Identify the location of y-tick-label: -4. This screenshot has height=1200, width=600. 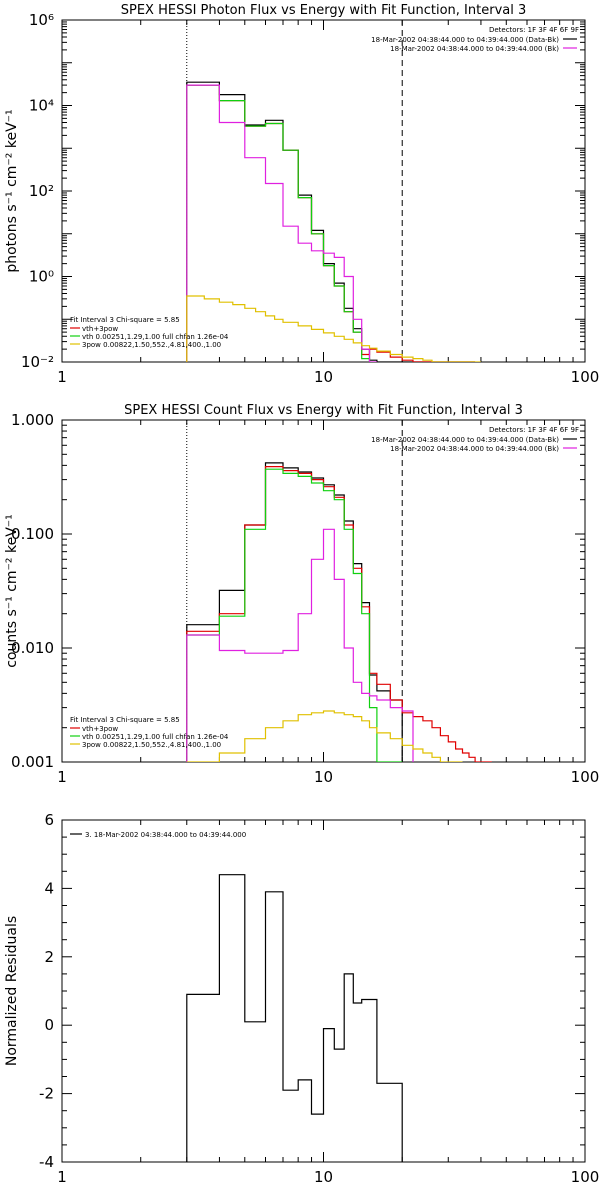
(46, 1162).